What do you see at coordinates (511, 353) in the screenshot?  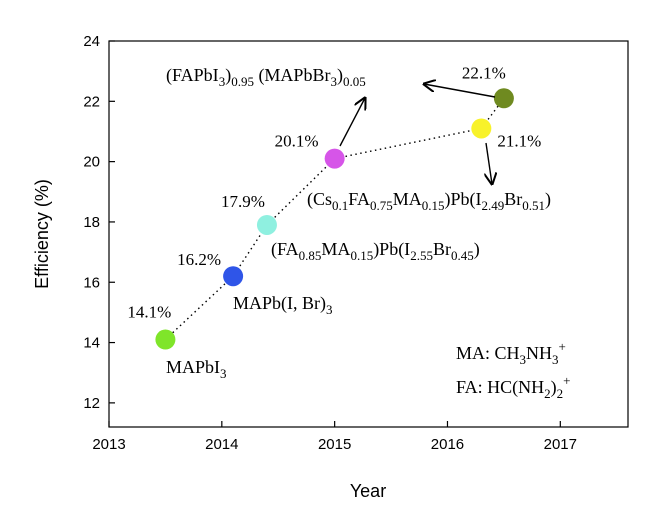 I see `note-ma: MA: CH3NH3+` at bounding box center [511, 353].